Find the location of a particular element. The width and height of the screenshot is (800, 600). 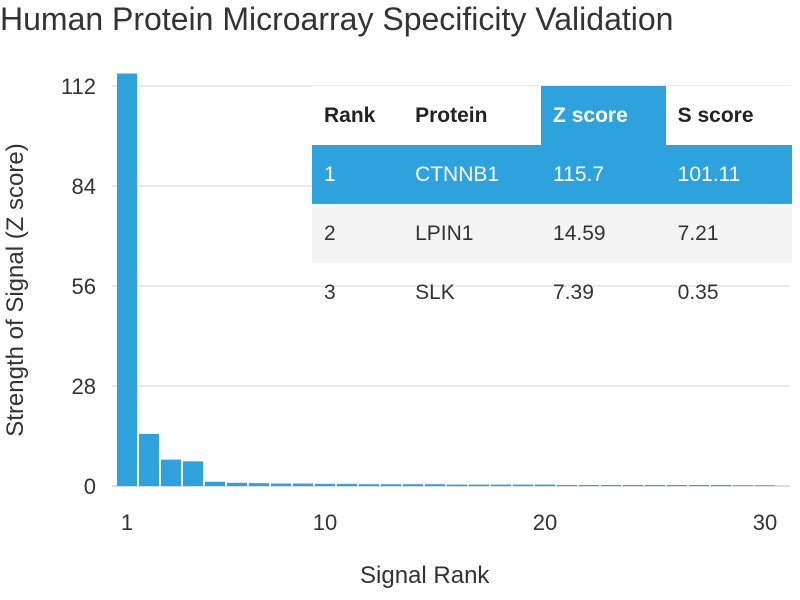

table-row: 1 CTNNB1 115.7 101.11 is located at coordinates (552, 174).